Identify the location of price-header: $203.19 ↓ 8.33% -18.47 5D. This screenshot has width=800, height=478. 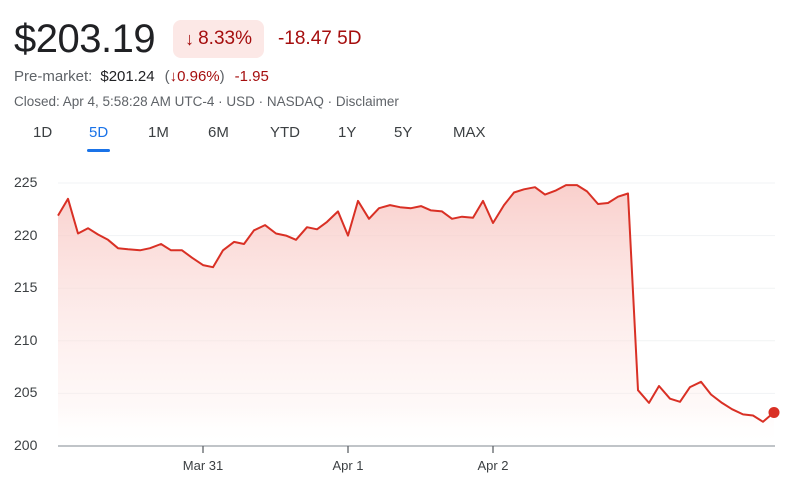
(187, 39).